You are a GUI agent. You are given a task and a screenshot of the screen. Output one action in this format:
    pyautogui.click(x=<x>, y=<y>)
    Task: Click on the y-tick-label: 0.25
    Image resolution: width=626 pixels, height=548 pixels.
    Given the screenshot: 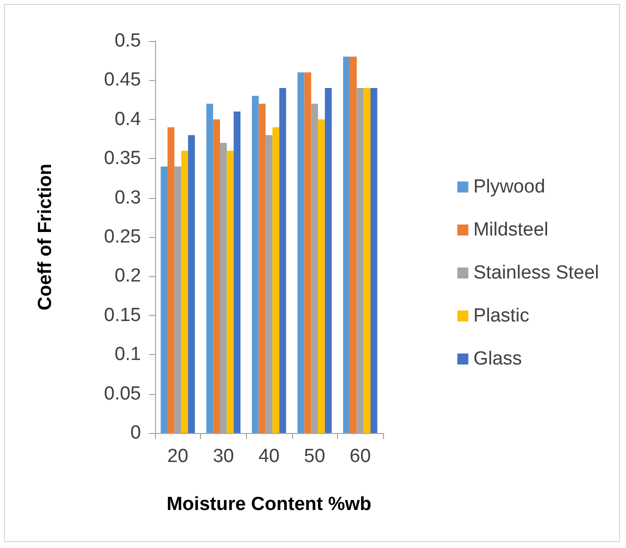 What is the action you would take?
    pyautogui.click(x=122, y=237)
    